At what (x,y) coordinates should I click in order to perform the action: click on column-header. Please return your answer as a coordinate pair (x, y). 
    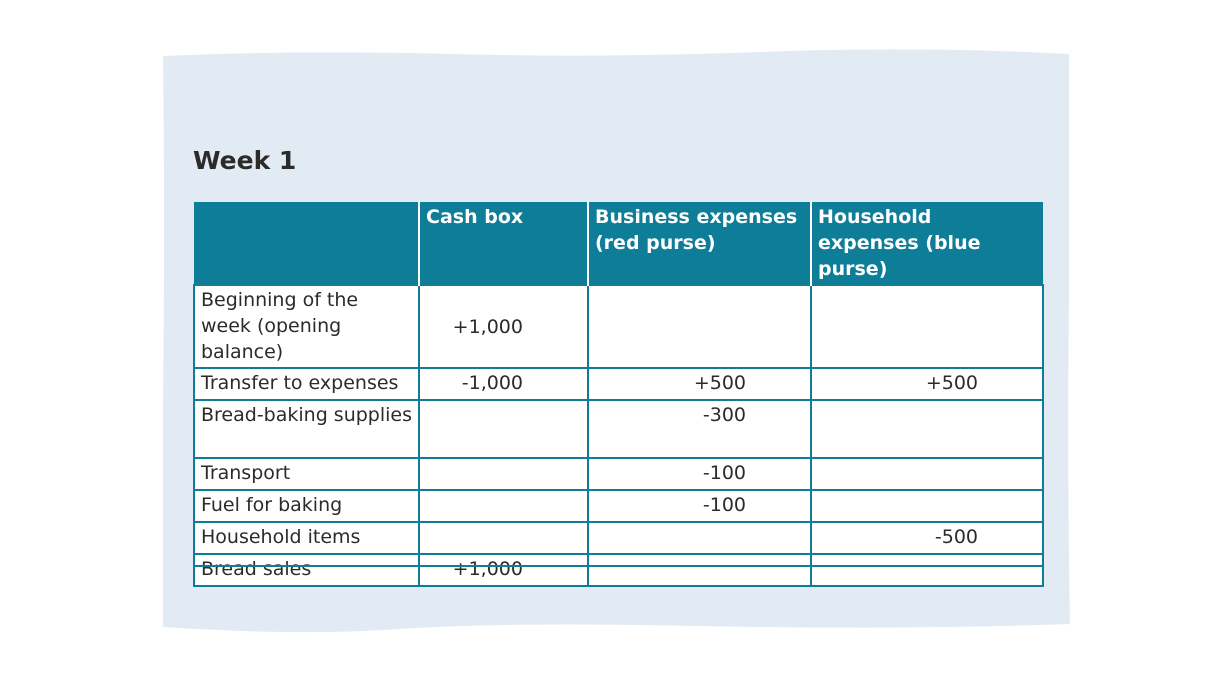
    Looking at the image, I should click on (306, 243).